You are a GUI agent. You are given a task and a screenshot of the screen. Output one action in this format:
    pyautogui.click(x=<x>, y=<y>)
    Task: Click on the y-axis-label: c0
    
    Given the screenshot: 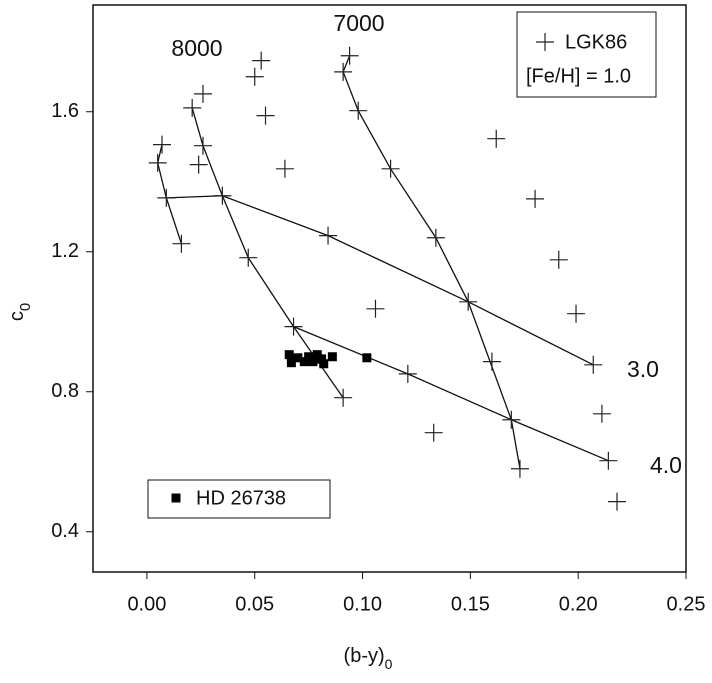 What is the action you would take?
    pyautogui.click(x=20, y=312)
    